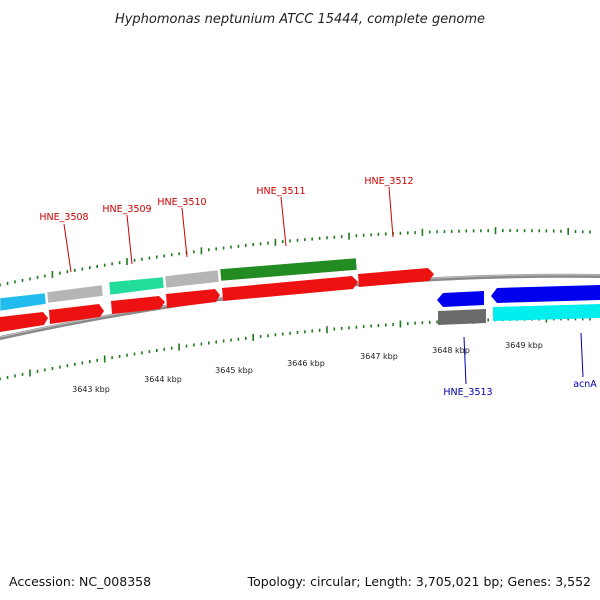 The width and height of the screenshot is (600, 600). I want to click on gene-feature-light-blue-forward, so click(23, 302).